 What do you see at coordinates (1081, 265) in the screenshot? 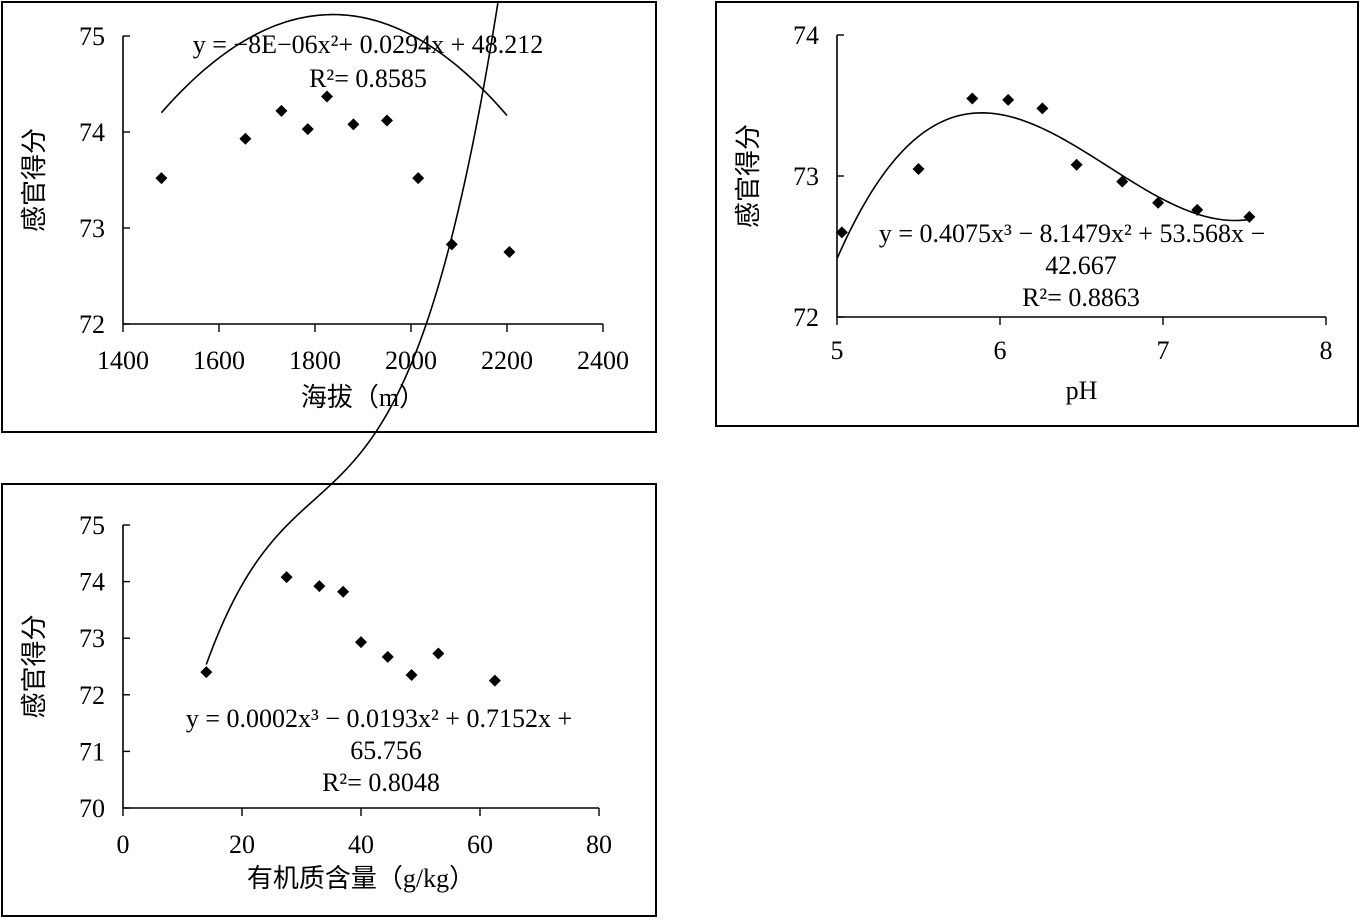
I see `trendline-equation-continued: 42.667` at bounding box center [1081, 265].